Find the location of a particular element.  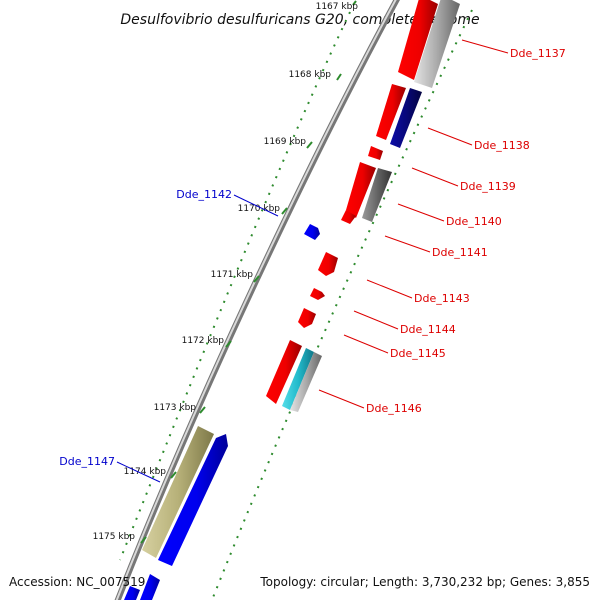

gene-label-dde-1140: Dde_1140 is located at coordinates (474, 221).